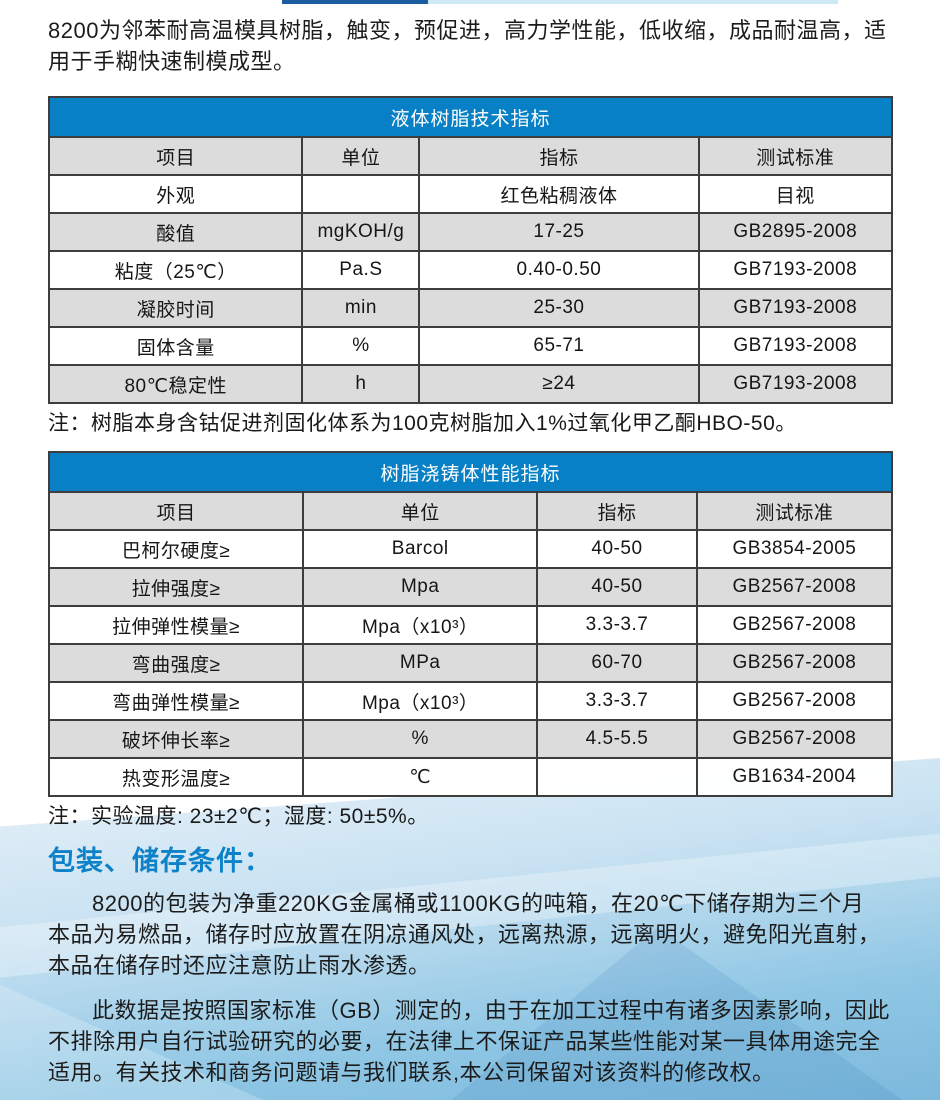 The width and height of the screenshot is (940, 1100). What do you see at coordinates (176, 741) in the screenshot?
I see `table-cell: 破坏伸长率≥` at bounding box center [176, 741].